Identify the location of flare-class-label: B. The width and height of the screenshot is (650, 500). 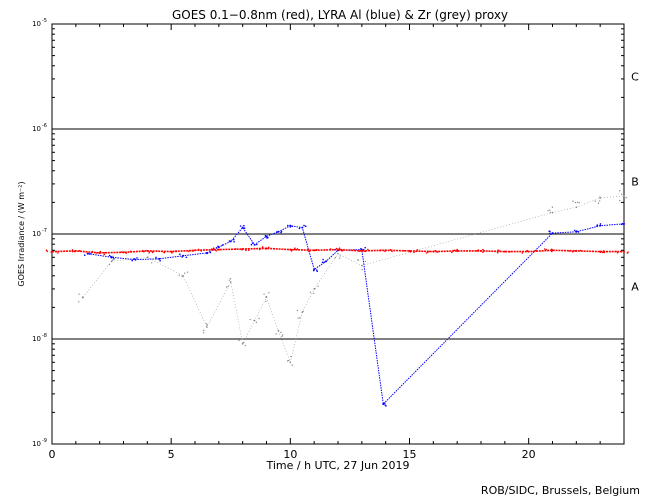
(635, 182).